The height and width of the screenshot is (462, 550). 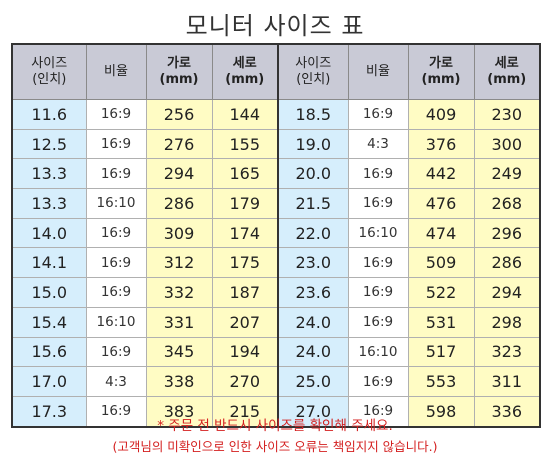 What do you see at coordinates (441, 263) in the screenshot?
I see `width-cell: 509` at bounding box center [441, 263].